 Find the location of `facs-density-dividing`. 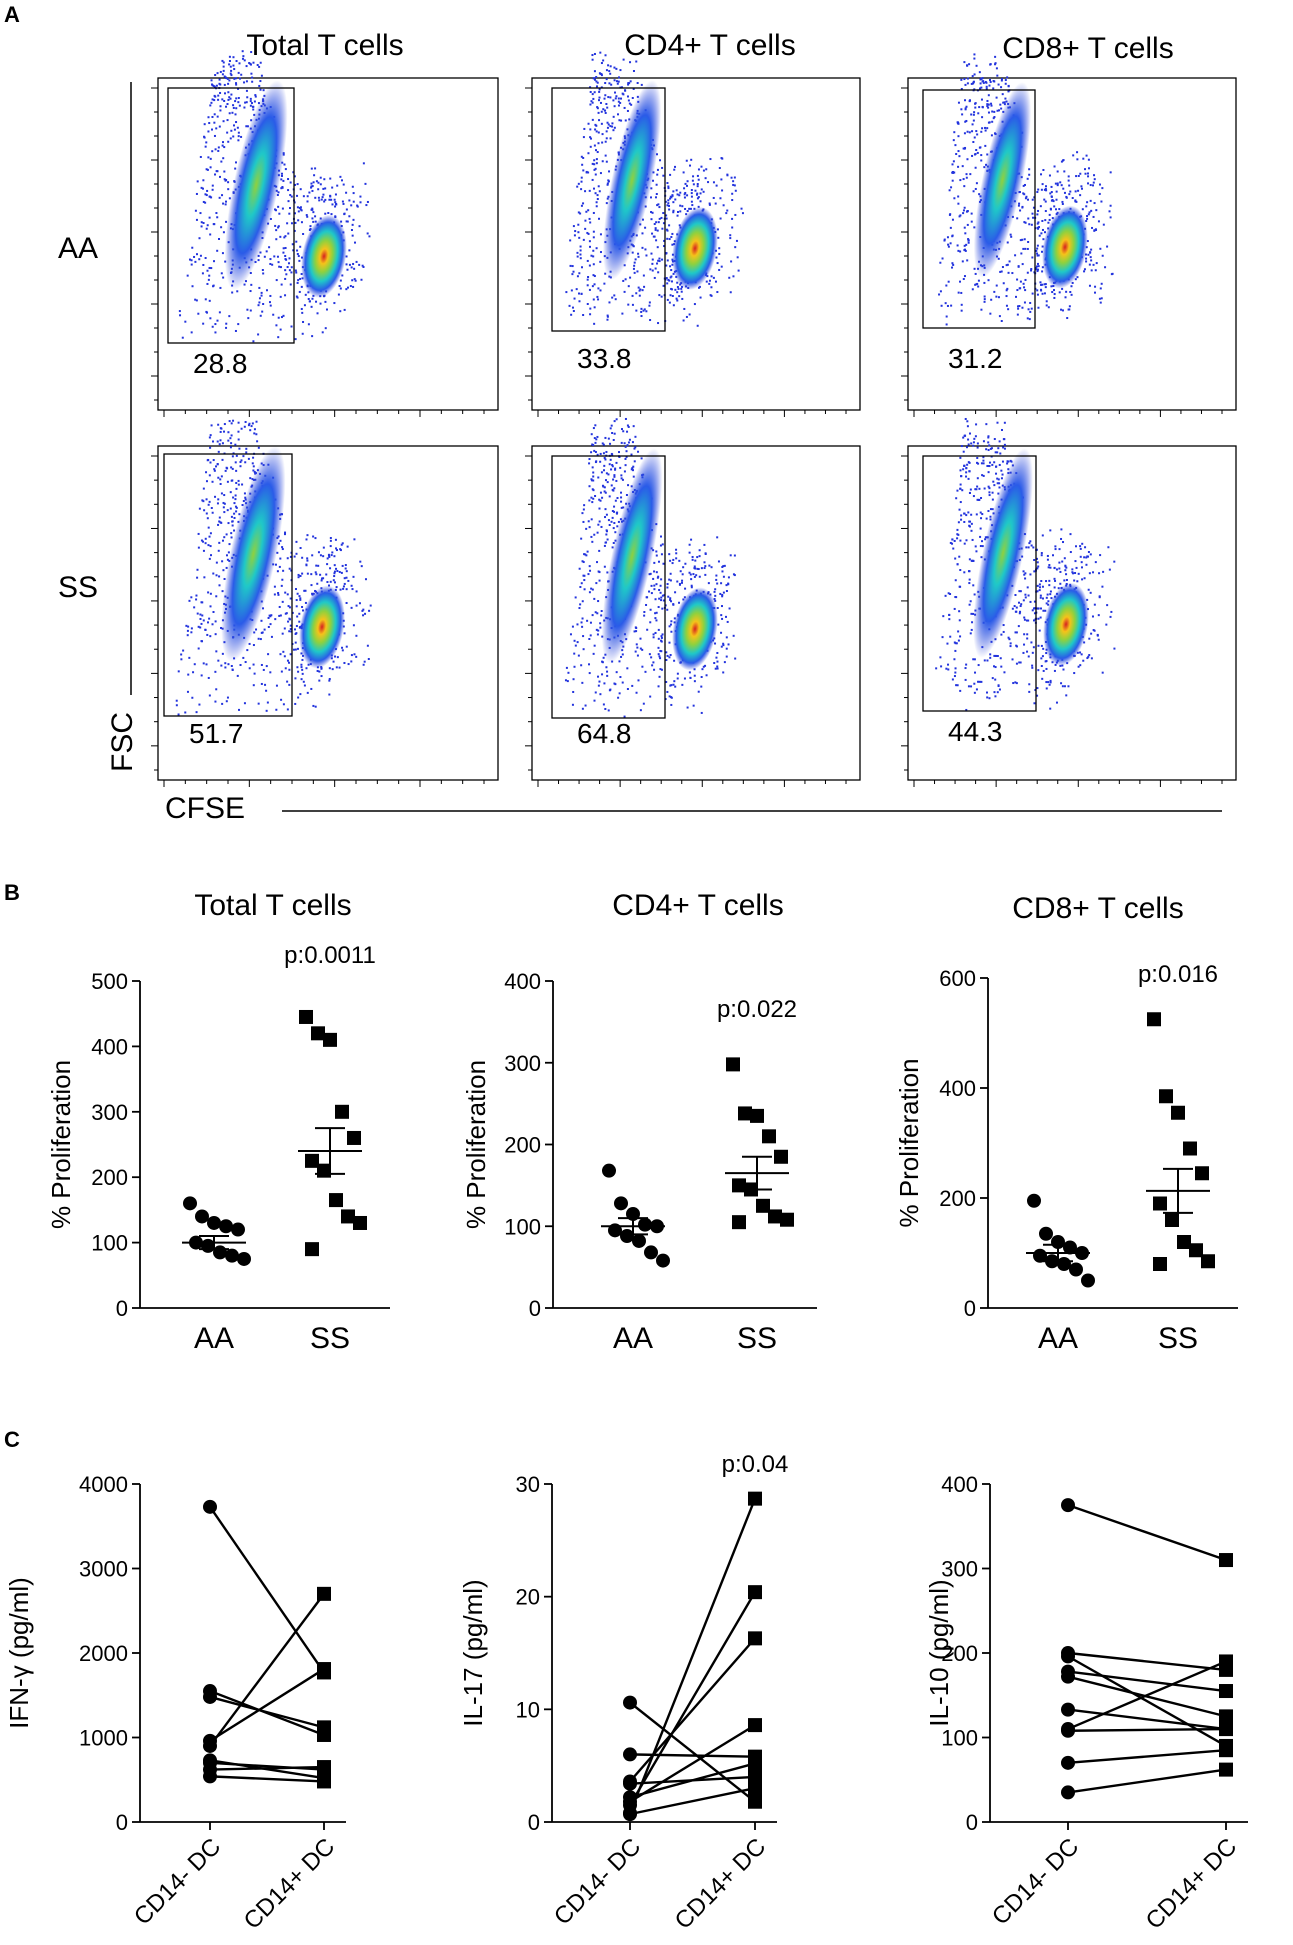

facs-density-dividing is located at coordinates (253, 554).